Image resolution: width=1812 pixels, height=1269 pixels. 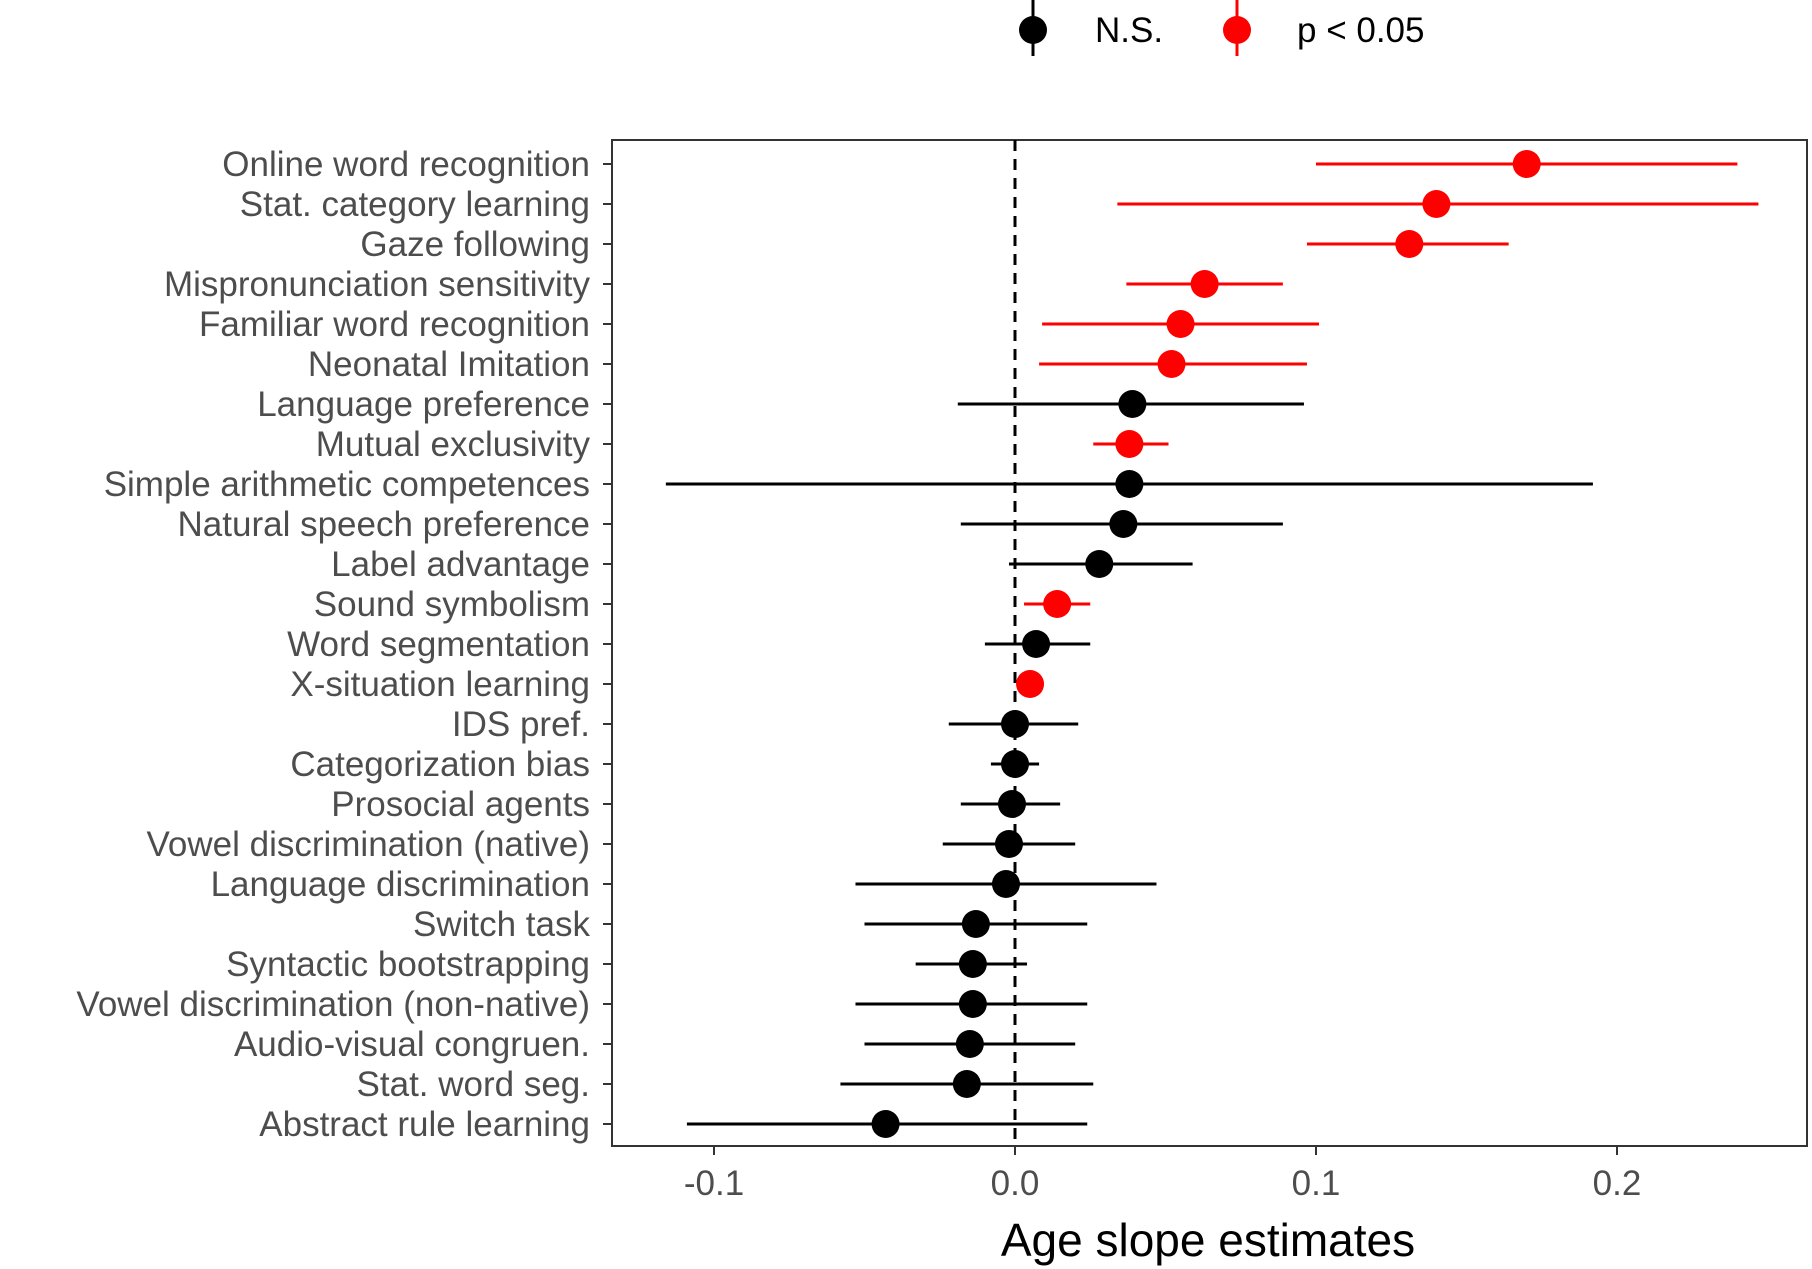 I want to click on y-tick-label: Neonatal Imitation, so click(x=449, y=364).